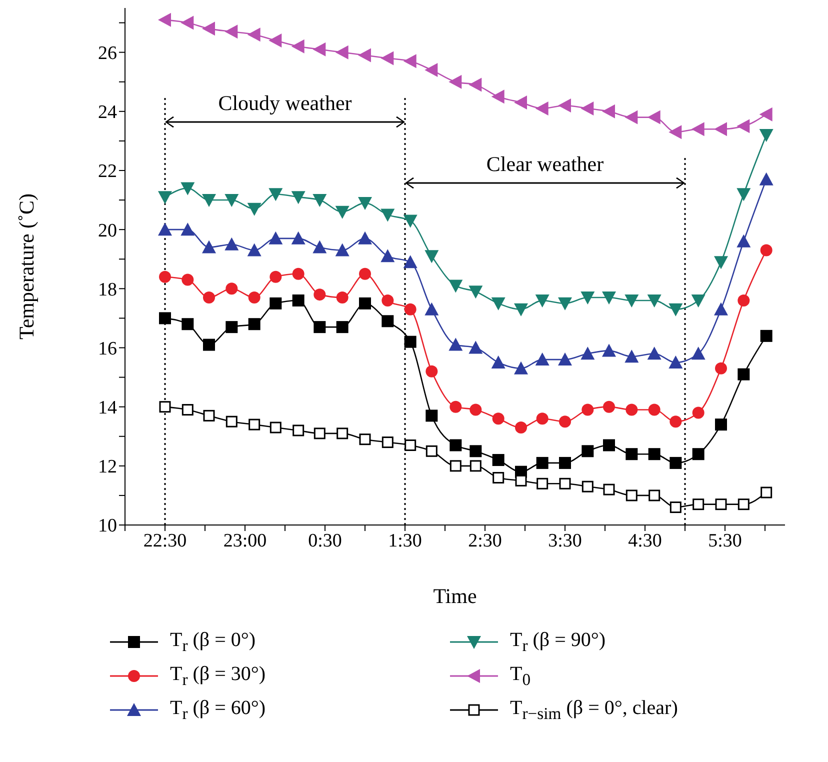  Describe the element at coordinates (107, 526) in the screenshot. I see `y-tick-label: 10` at that location.